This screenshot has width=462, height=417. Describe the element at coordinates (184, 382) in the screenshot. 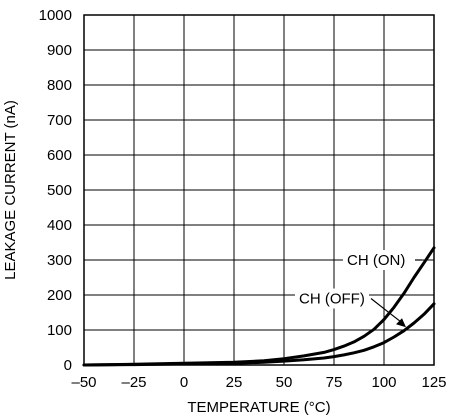

I see `x-tick-label: 0` at that location.